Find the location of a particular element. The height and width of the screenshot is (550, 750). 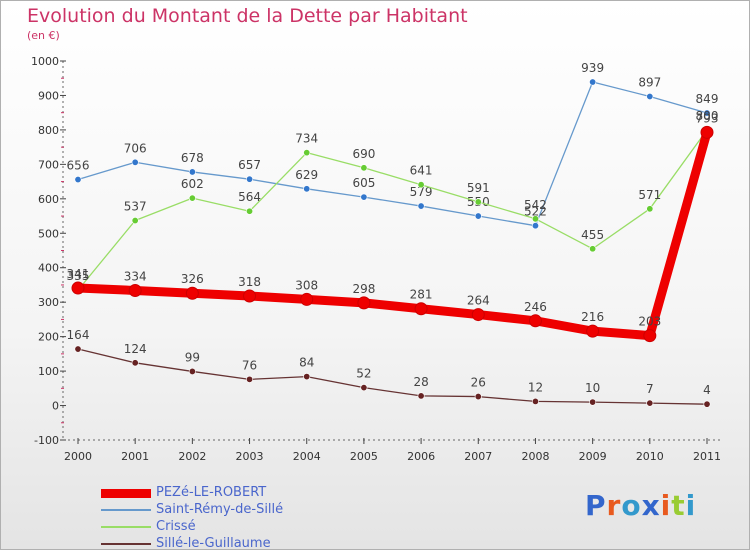

y-tick-label: 700 is located at coordinates (48, 164).